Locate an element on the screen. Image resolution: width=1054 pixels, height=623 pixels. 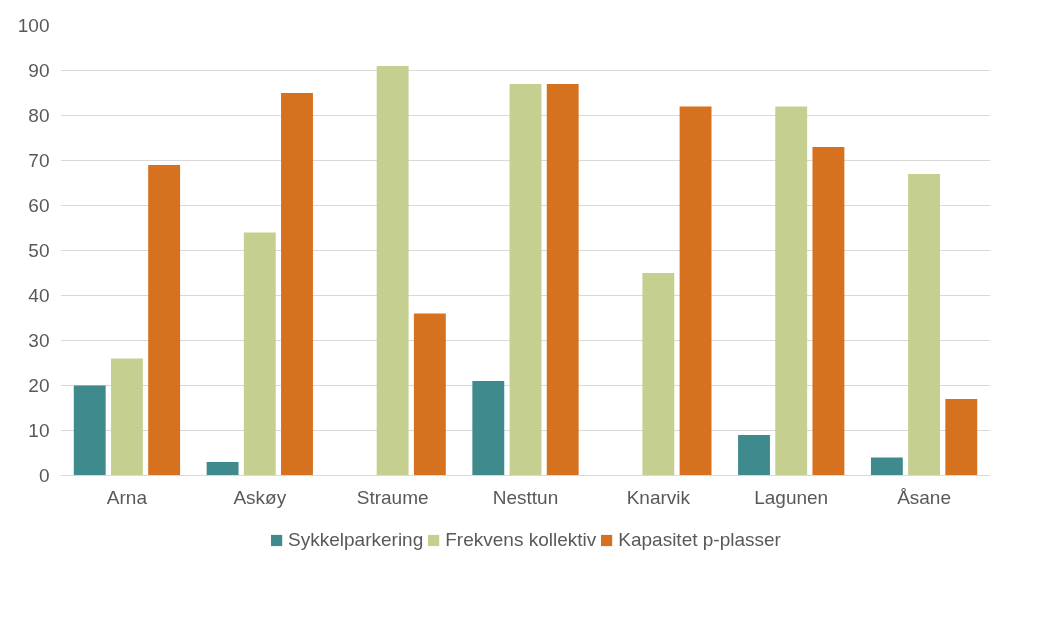
y-tick-label: 100 is located at coordinates (33, 25).